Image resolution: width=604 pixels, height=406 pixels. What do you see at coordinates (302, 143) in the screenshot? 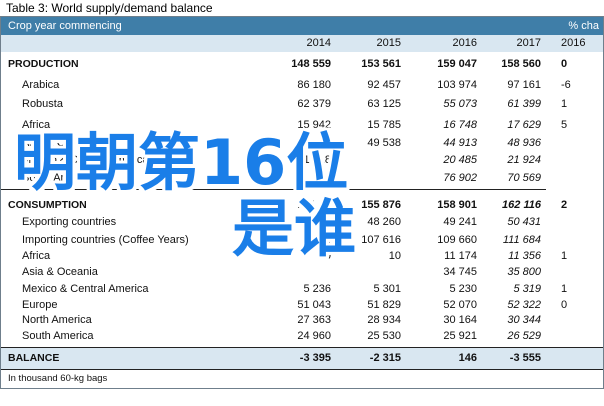
I see `table-row: Asia & Oceania 49 538 44 913 48 936` at bounding box center [302, 143].